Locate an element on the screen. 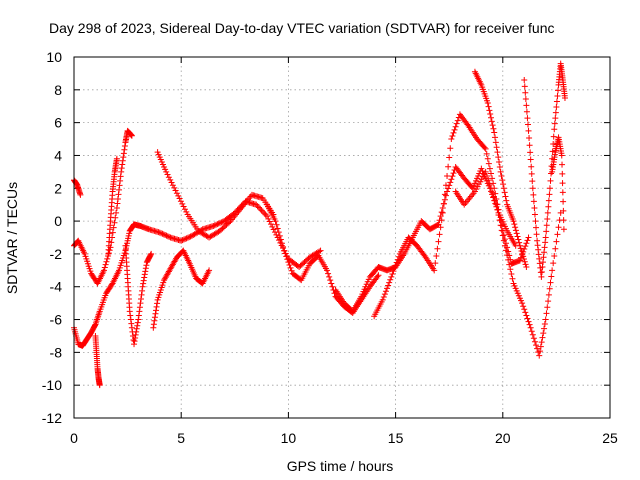 The image size is (640, 480). series-track-e is located at coordinates (112, 206).